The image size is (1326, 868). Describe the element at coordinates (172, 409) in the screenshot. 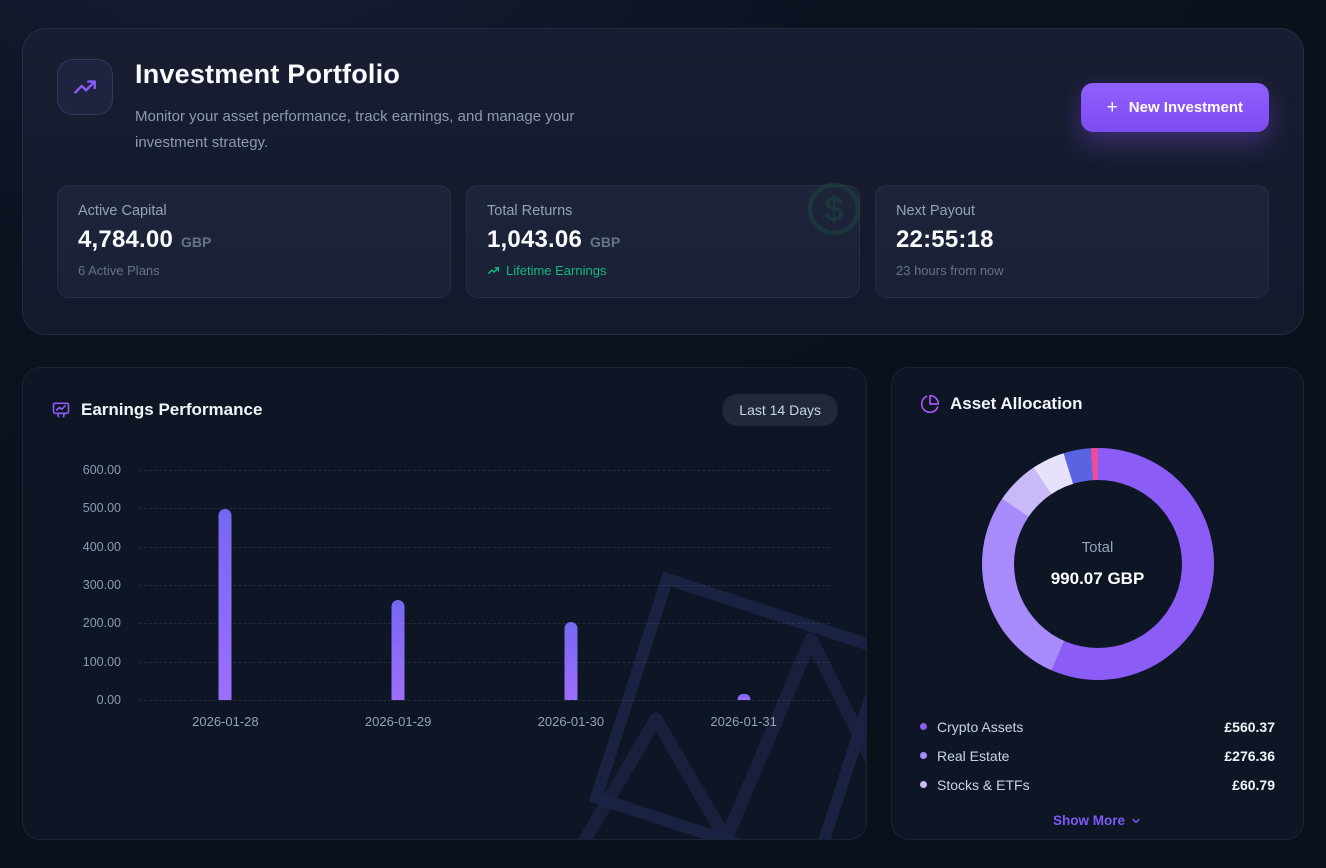

I see `earnings-title: Earnings Performance` at that location.